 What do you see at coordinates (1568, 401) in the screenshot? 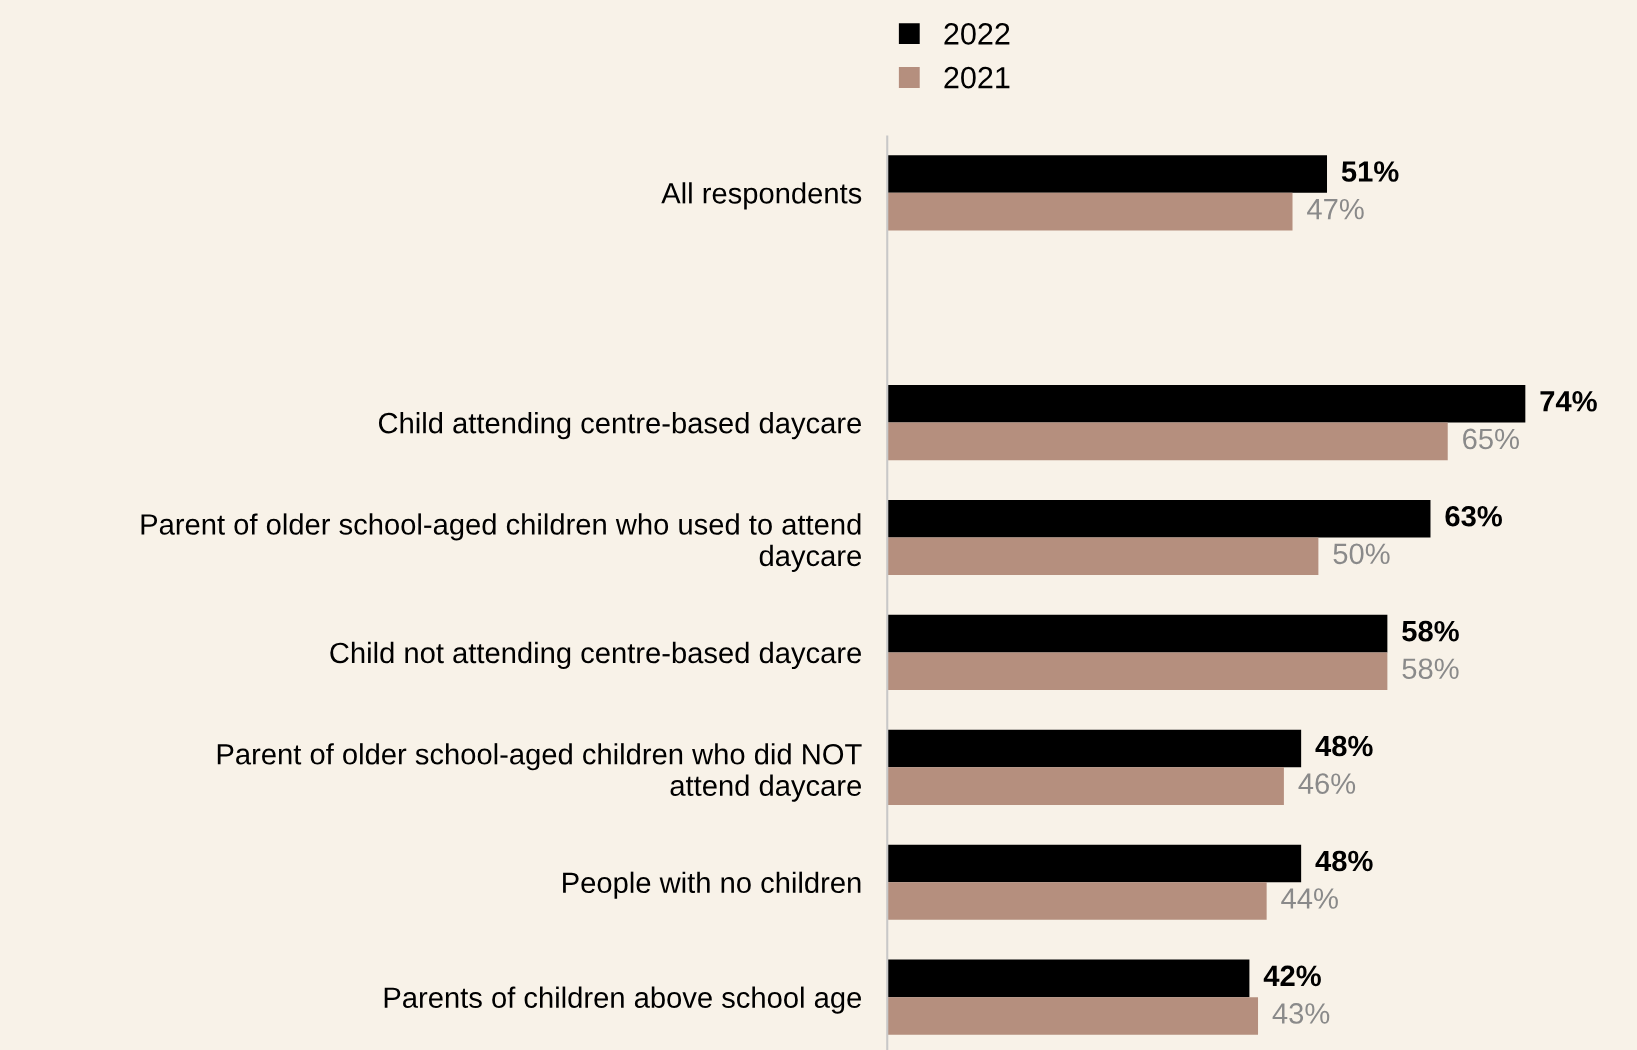
I see `data-label: 74%` at bounding box center [1568, 401].